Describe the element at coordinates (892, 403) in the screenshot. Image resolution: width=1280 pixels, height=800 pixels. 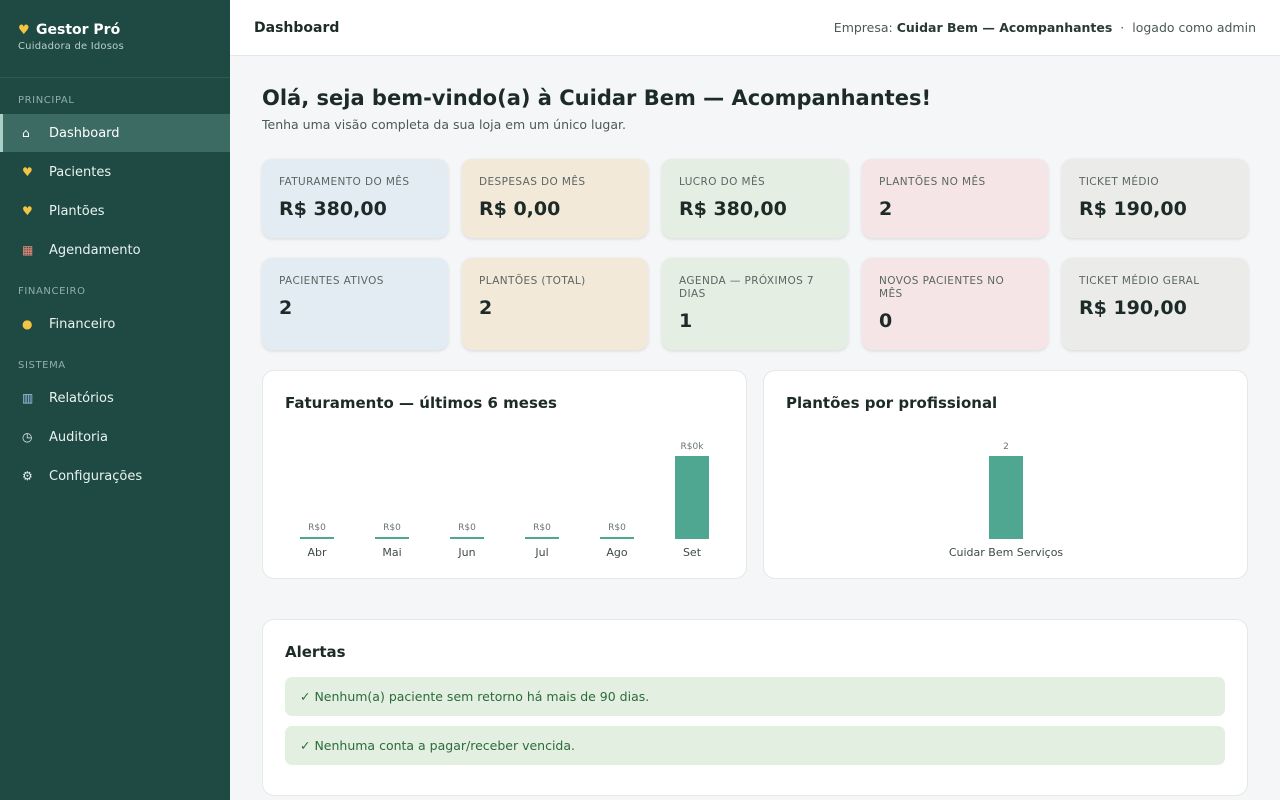
I see `chart-title: Plantões por profissional` at that location.